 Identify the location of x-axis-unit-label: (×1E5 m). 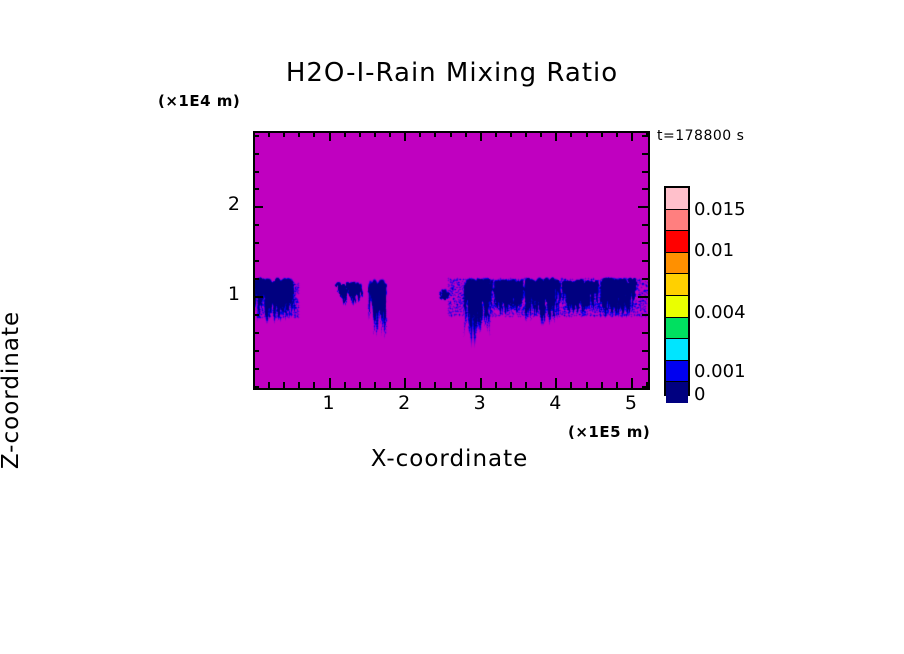
(609, 432).